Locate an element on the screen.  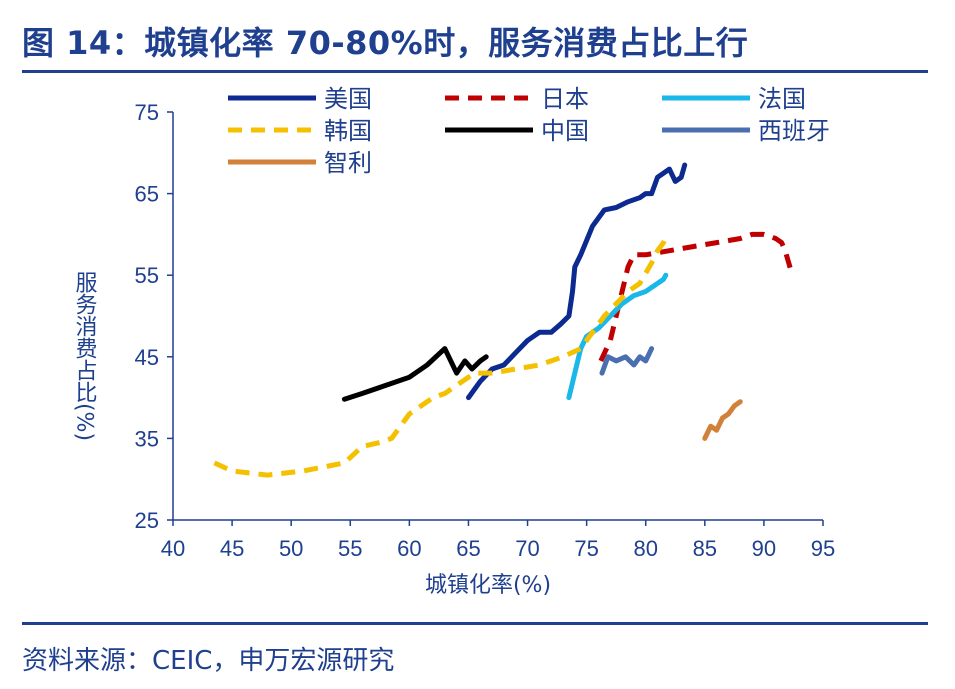
legend-label: 法国 is located at coordinates (782, 99).